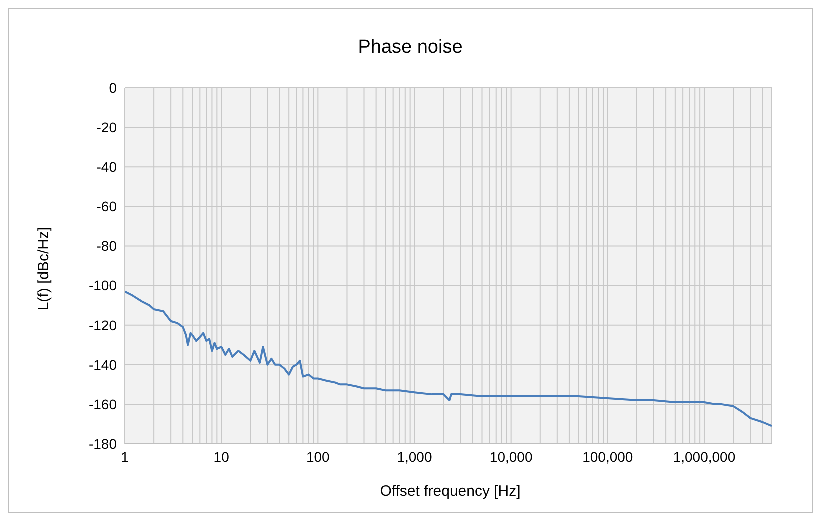 The width and height of the screenshot is (821, 521). I want to click on chart-title: Phase noise, so click(410, 48).